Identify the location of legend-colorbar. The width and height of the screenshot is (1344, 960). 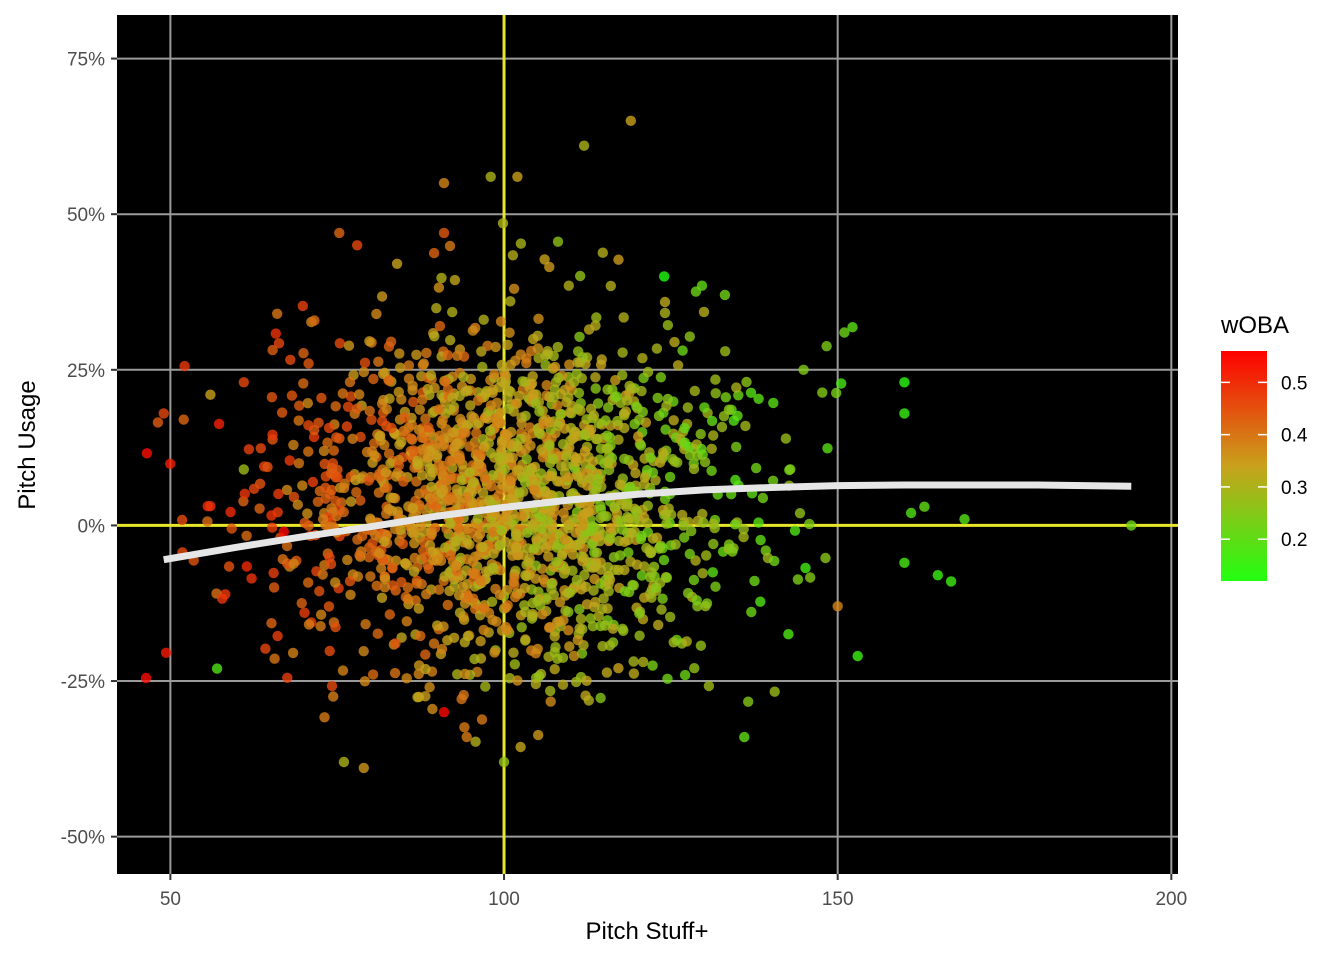
(1244, 466).